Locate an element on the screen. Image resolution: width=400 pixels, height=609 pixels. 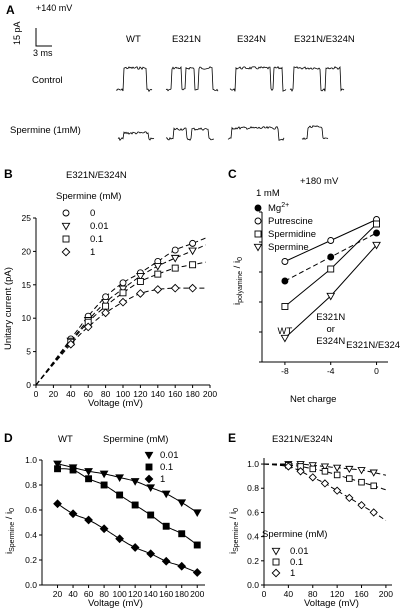
x-tick-label: 0 is located at coordinates (264, 594).